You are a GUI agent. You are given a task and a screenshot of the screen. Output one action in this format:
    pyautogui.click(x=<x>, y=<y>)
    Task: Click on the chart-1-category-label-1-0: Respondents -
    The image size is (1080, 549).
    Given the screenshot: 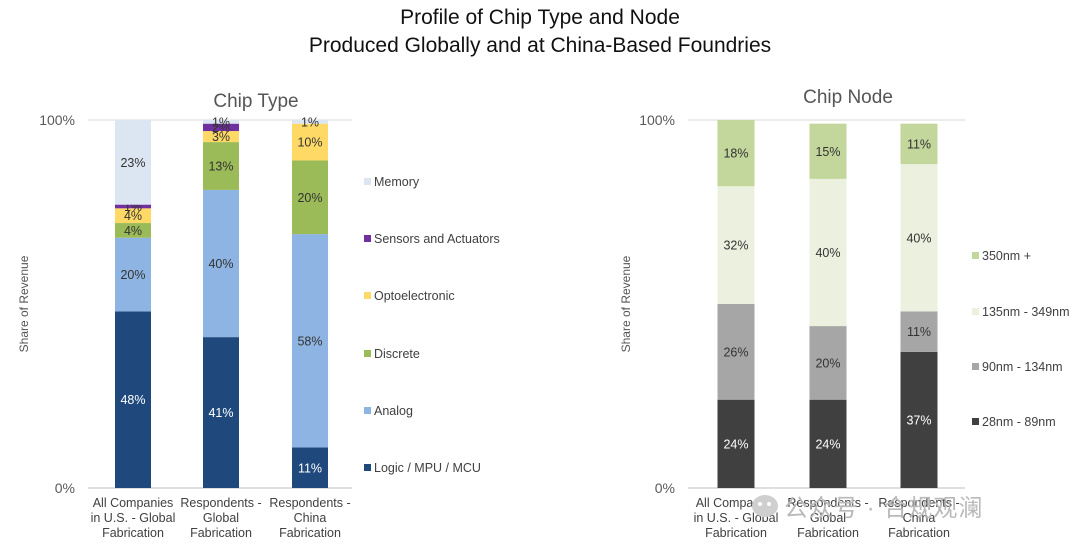 What is the action you would take?
    pyautogui.click(x=827, y=503)
    